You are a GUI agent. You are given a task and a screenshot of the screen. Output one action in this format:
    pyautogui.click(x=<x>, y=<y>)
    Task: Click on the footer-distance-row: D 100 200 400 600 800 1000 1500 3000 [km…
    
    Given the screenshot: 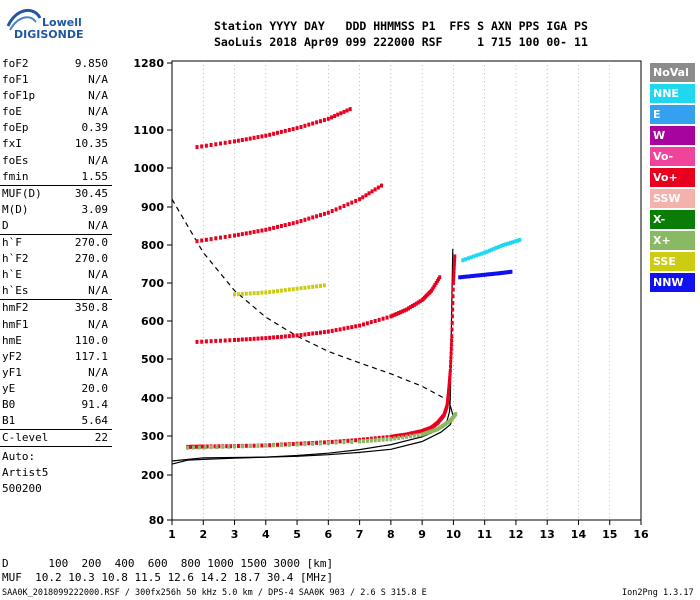 What is the action you would take?
    pyautogui.click(x=168, y=563)
    